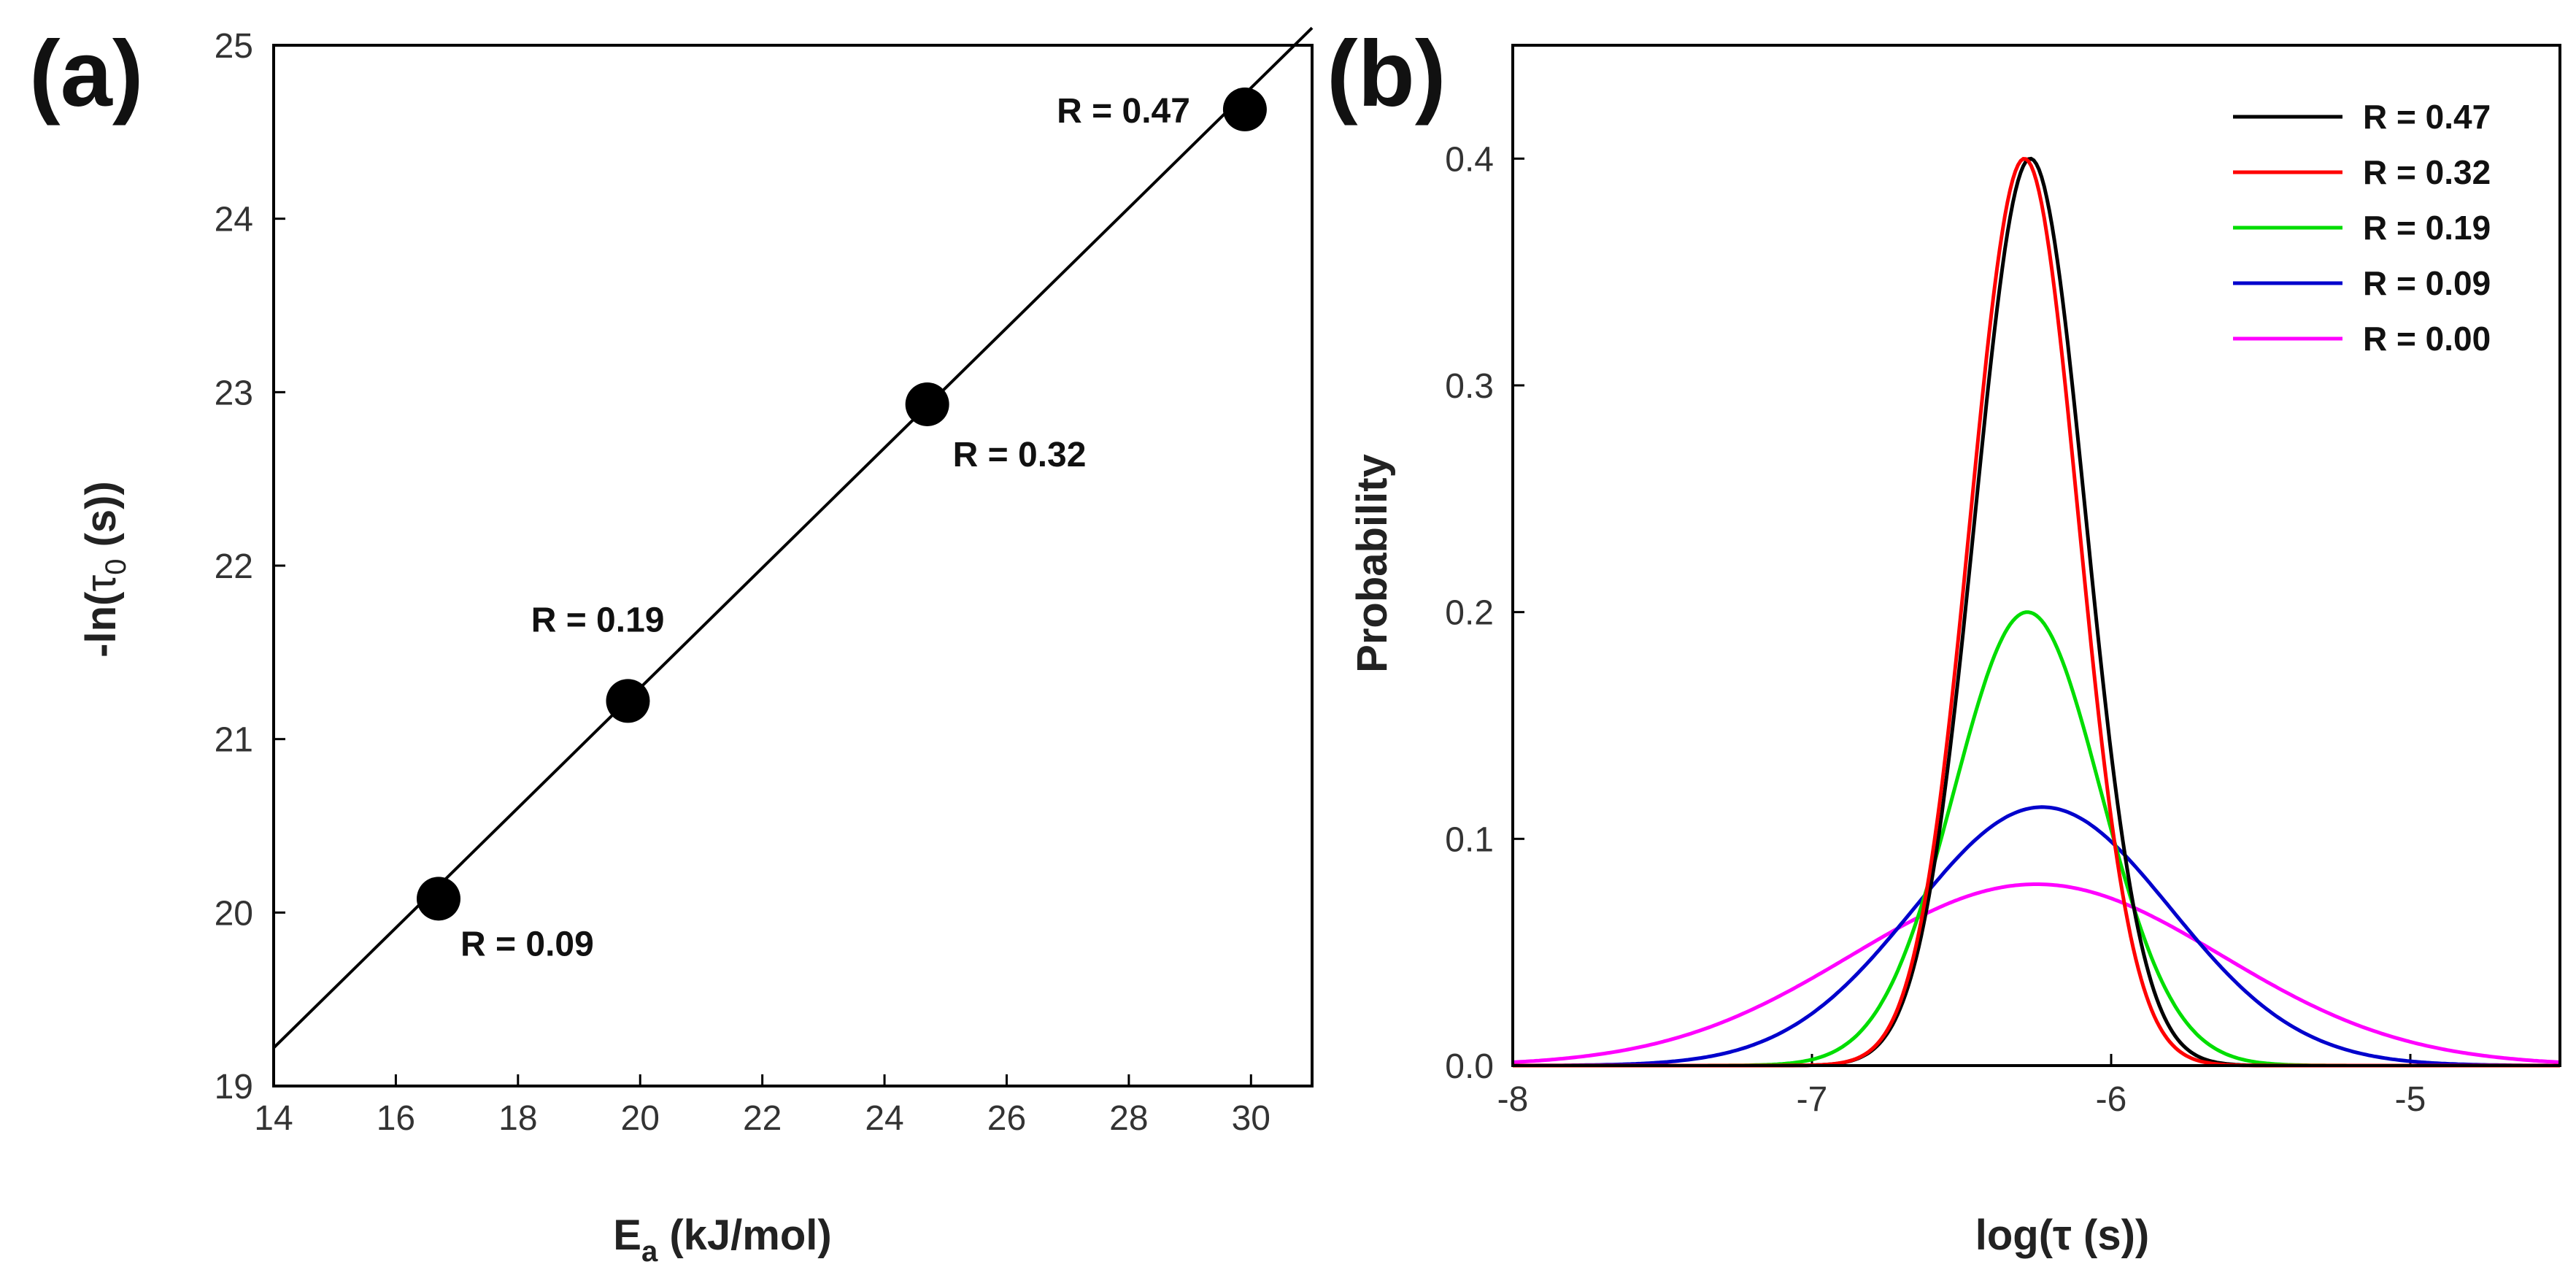 The height and width of the screenshot is (1286, 2576). I want to click on panel-a-x-tick-label: 26, so click(1007, 1118).